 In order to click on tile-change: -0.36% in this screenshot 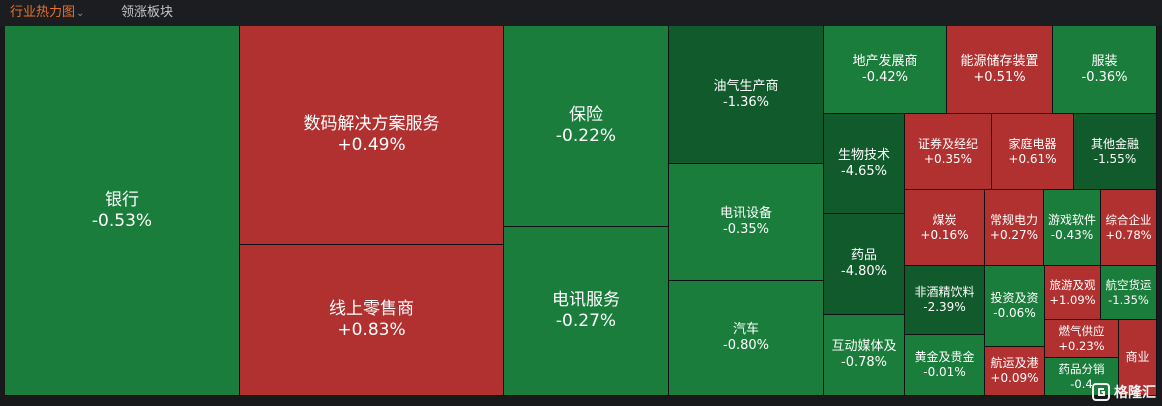, I will do `click(1104, 77)`.